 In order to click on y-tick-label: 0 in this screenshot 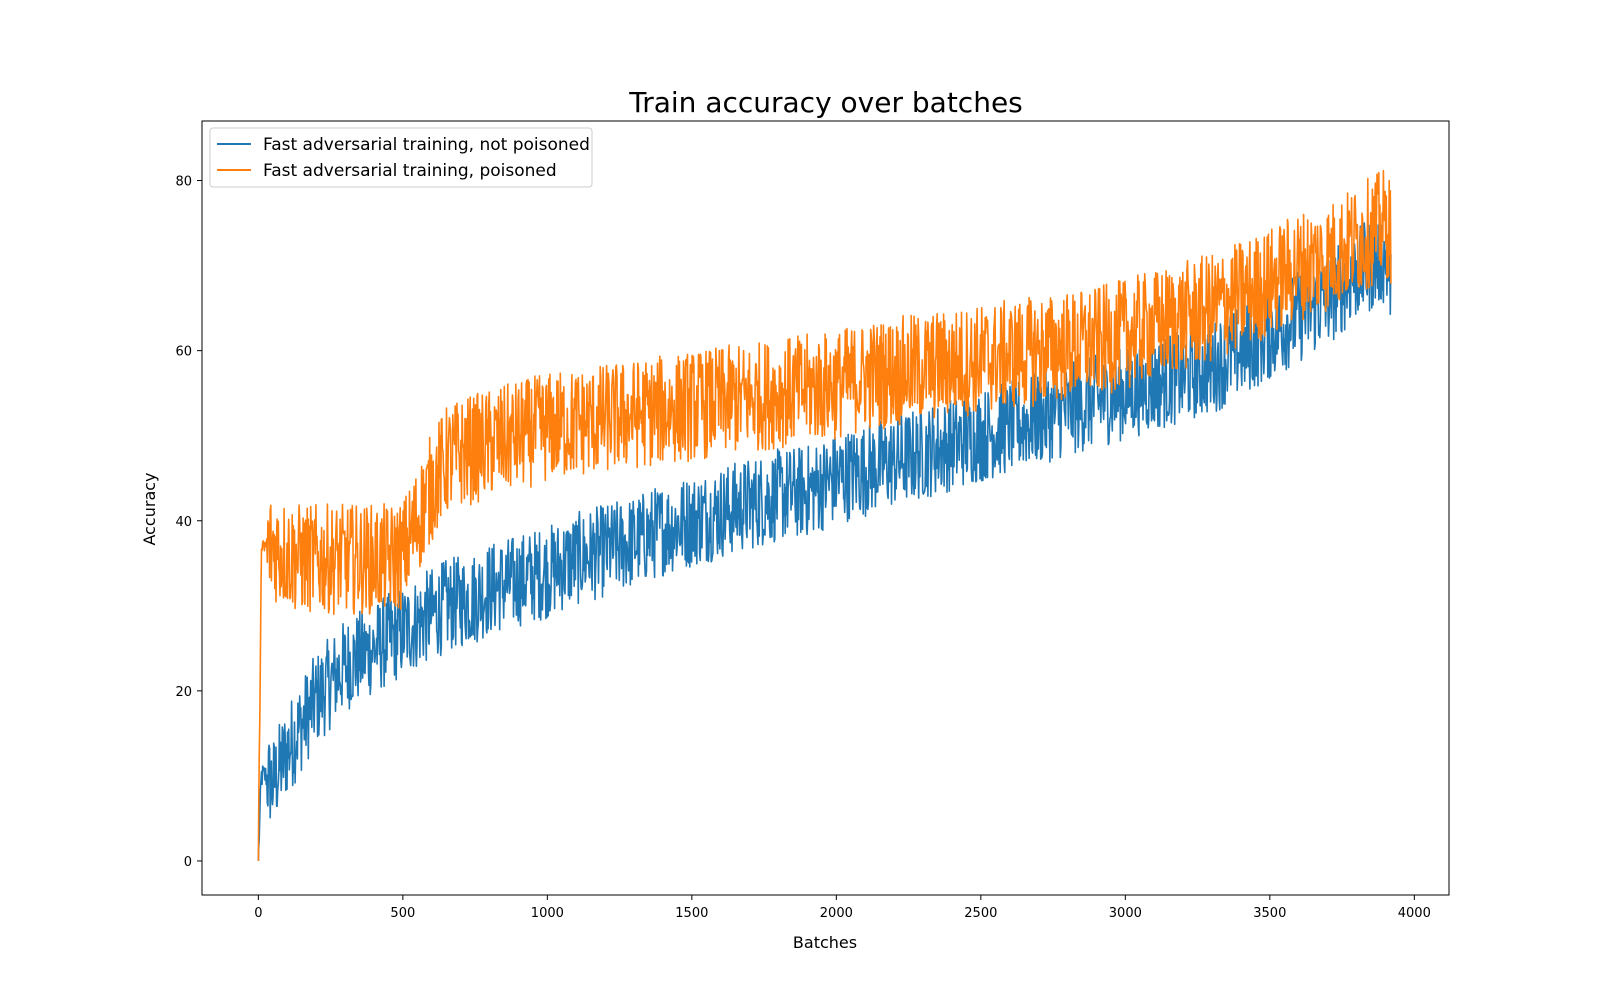, I will do `click(188, 862)`.